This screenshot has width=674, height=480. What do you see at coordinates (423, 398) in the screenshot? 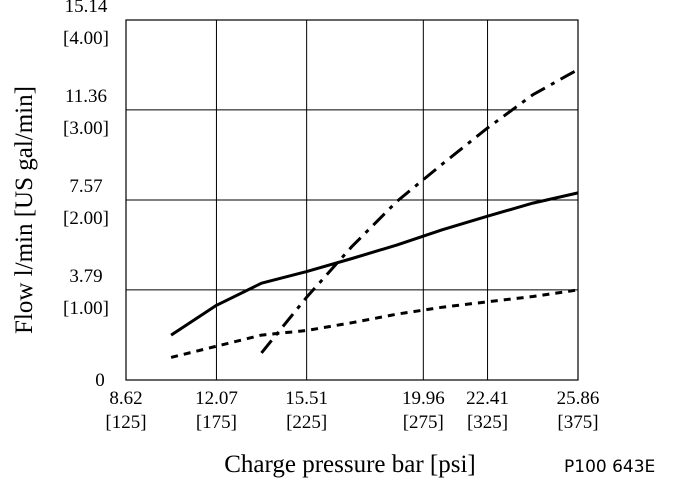
I see `x-tick-label: 19.96` at bounding box center [423, 398].